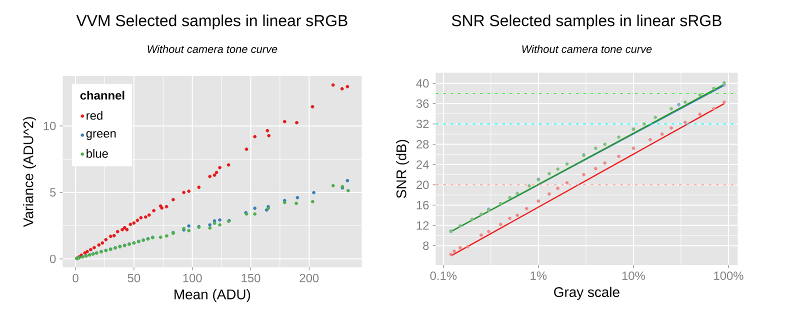 The width and height of the screenshot is (786, 326). What do you see at coordinates (403, 169) in the screenshot?
I see `y-axis-title: SNR (dB)` at bounding box center [403, 169].